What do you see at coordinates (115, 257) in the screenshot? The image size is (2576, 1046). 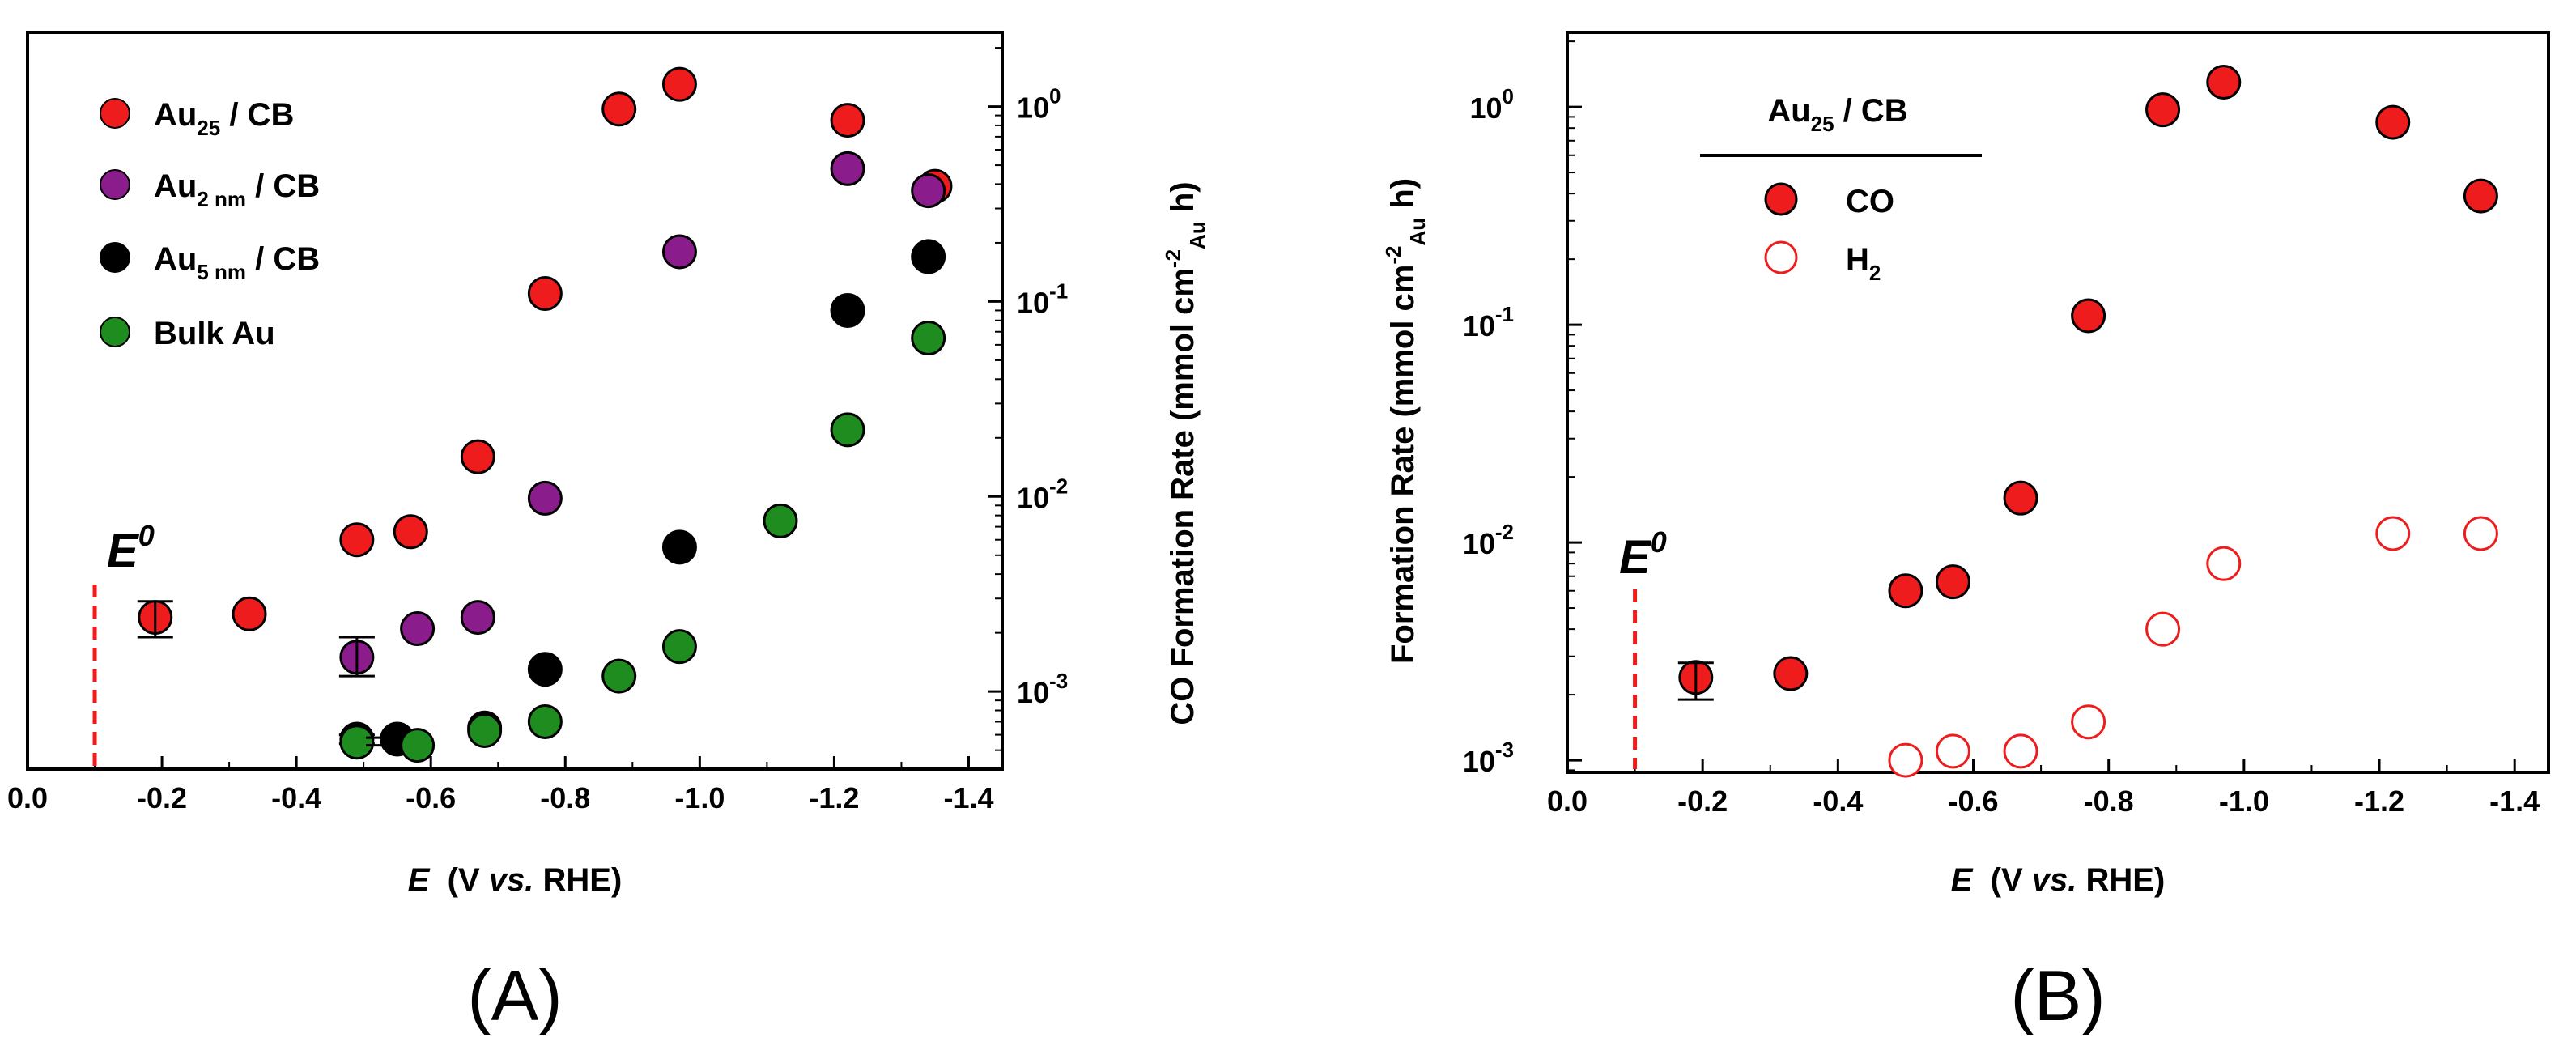 I see `legend-marker-au5nm-cb` at bounding box center [115, 257].